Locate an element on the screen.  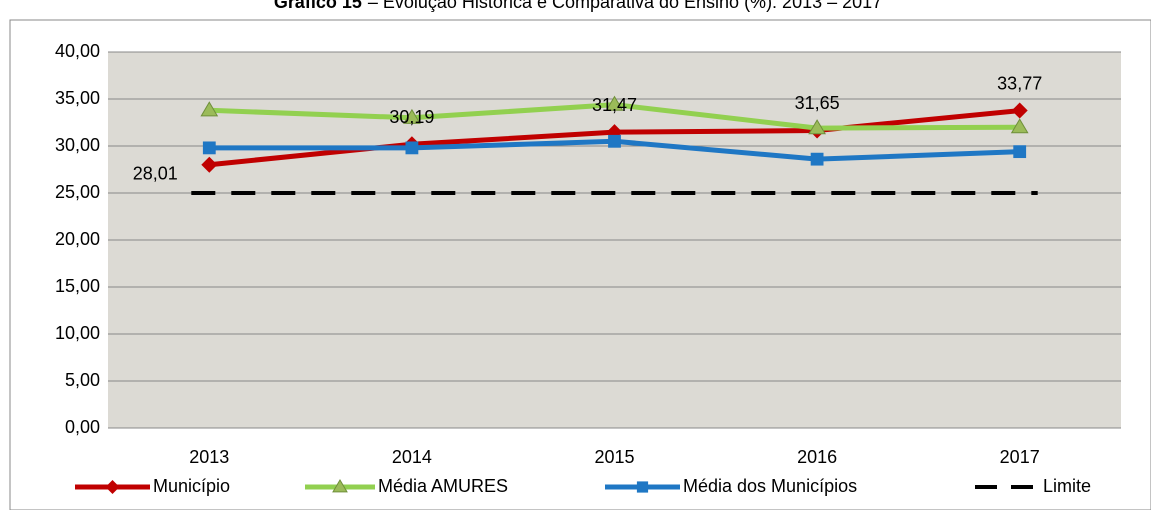
data-label: 28,01 is located at coordinates (155, 173).